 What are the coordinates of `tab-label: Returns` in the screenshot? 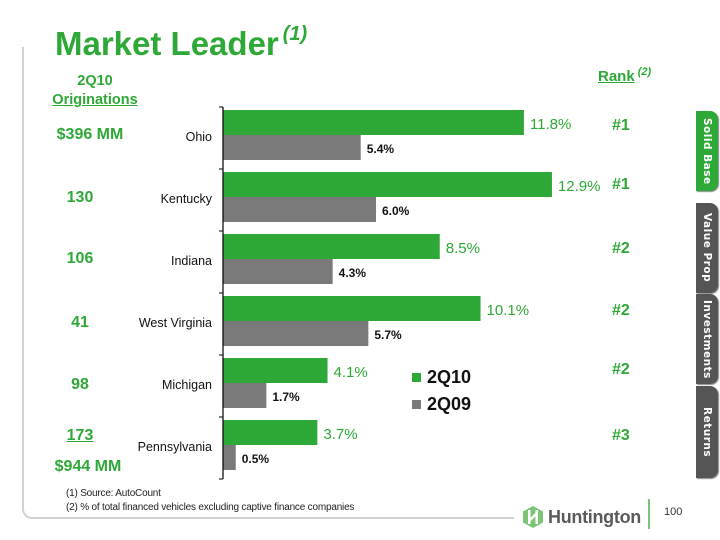 It's located at (707, 432).